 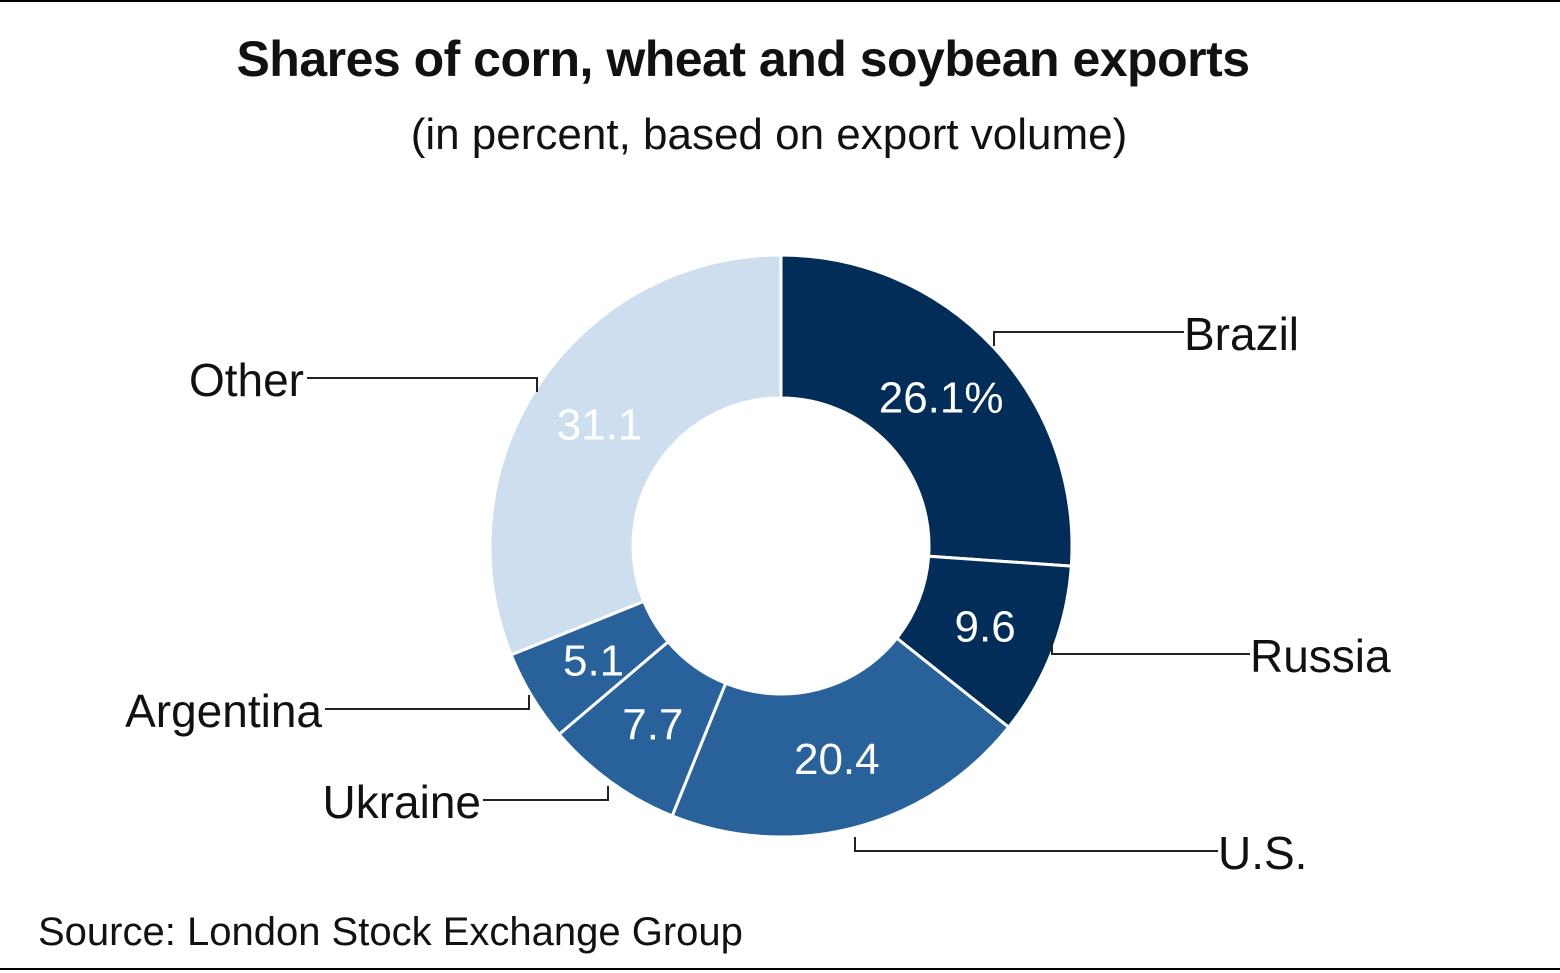 I want to click on leader-line-ukraine, so click(x=546, y=793).